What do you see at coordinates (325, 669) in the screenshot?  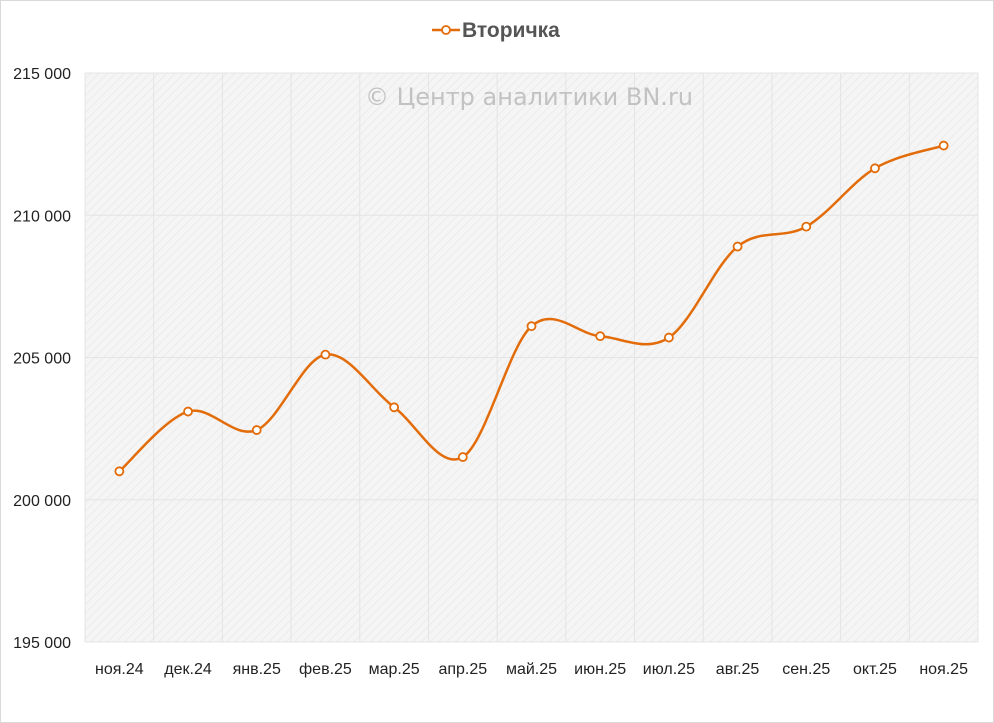 I see `x-tick-label: фев.25` at bounding box center [325, 669].